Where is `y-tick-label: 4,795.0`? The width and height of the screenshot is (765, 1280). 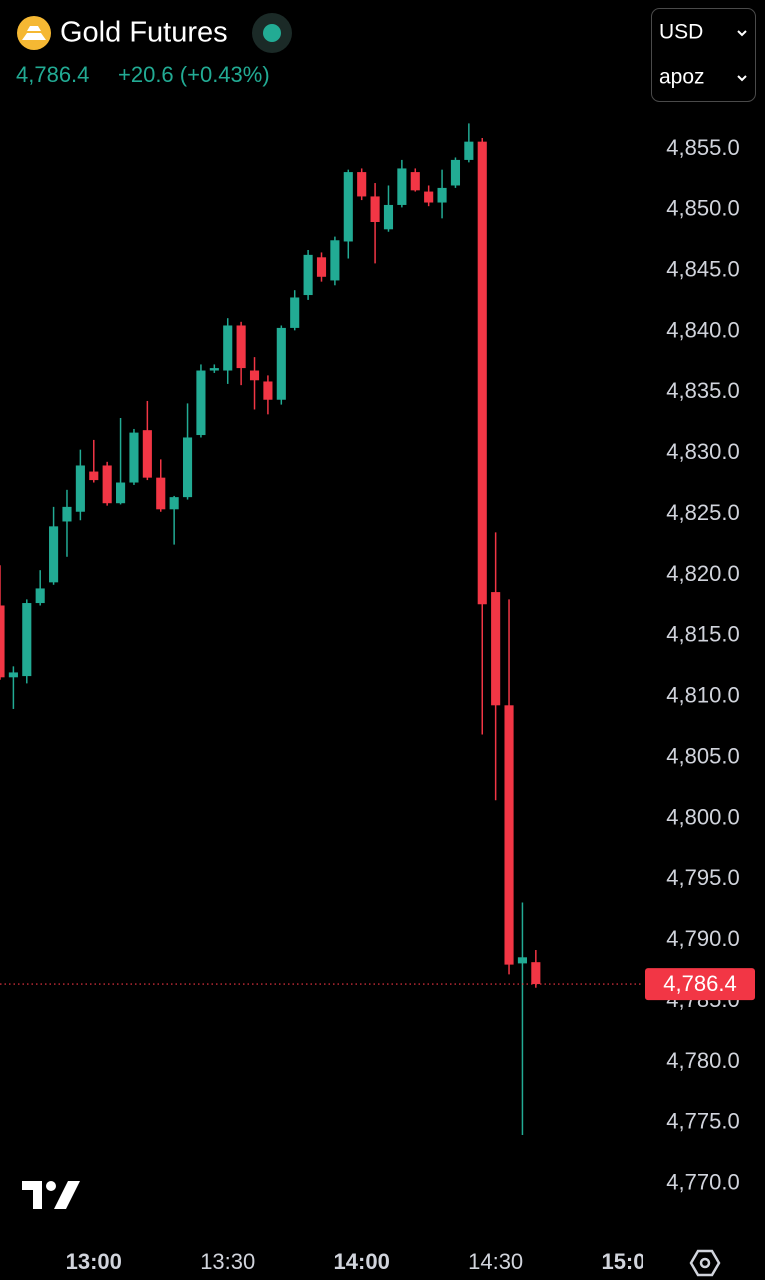 y-tick-label: 4,795.0 is located at coordinates (702, 877).